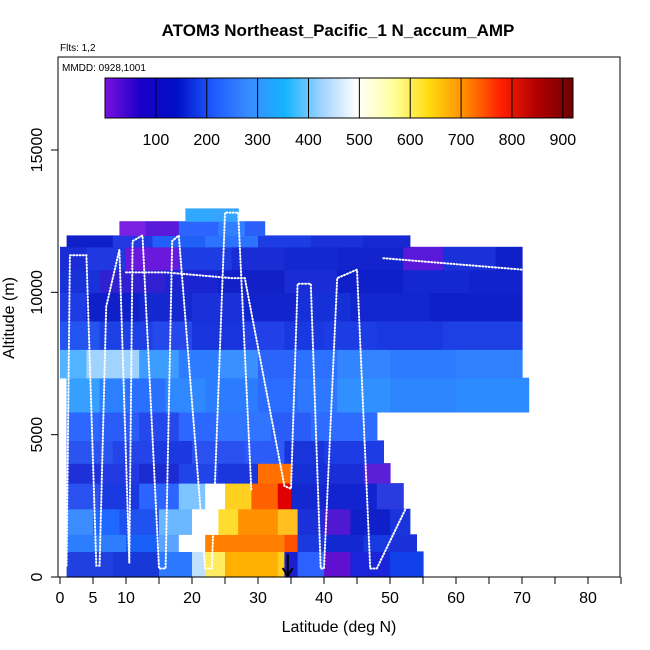 Image resolution: width=650 pixels, height=650 pixels. Describe the element at coordinates (324, 598) in the screenshot. I see `x-tick-label: 40` at that location.